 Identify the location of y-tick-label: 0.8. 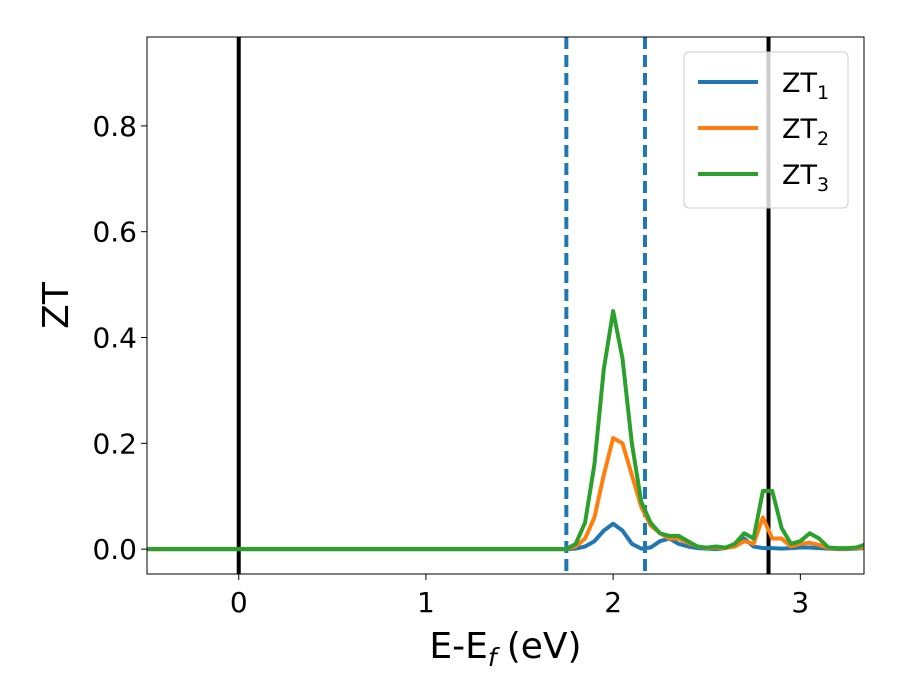
(114, 126).